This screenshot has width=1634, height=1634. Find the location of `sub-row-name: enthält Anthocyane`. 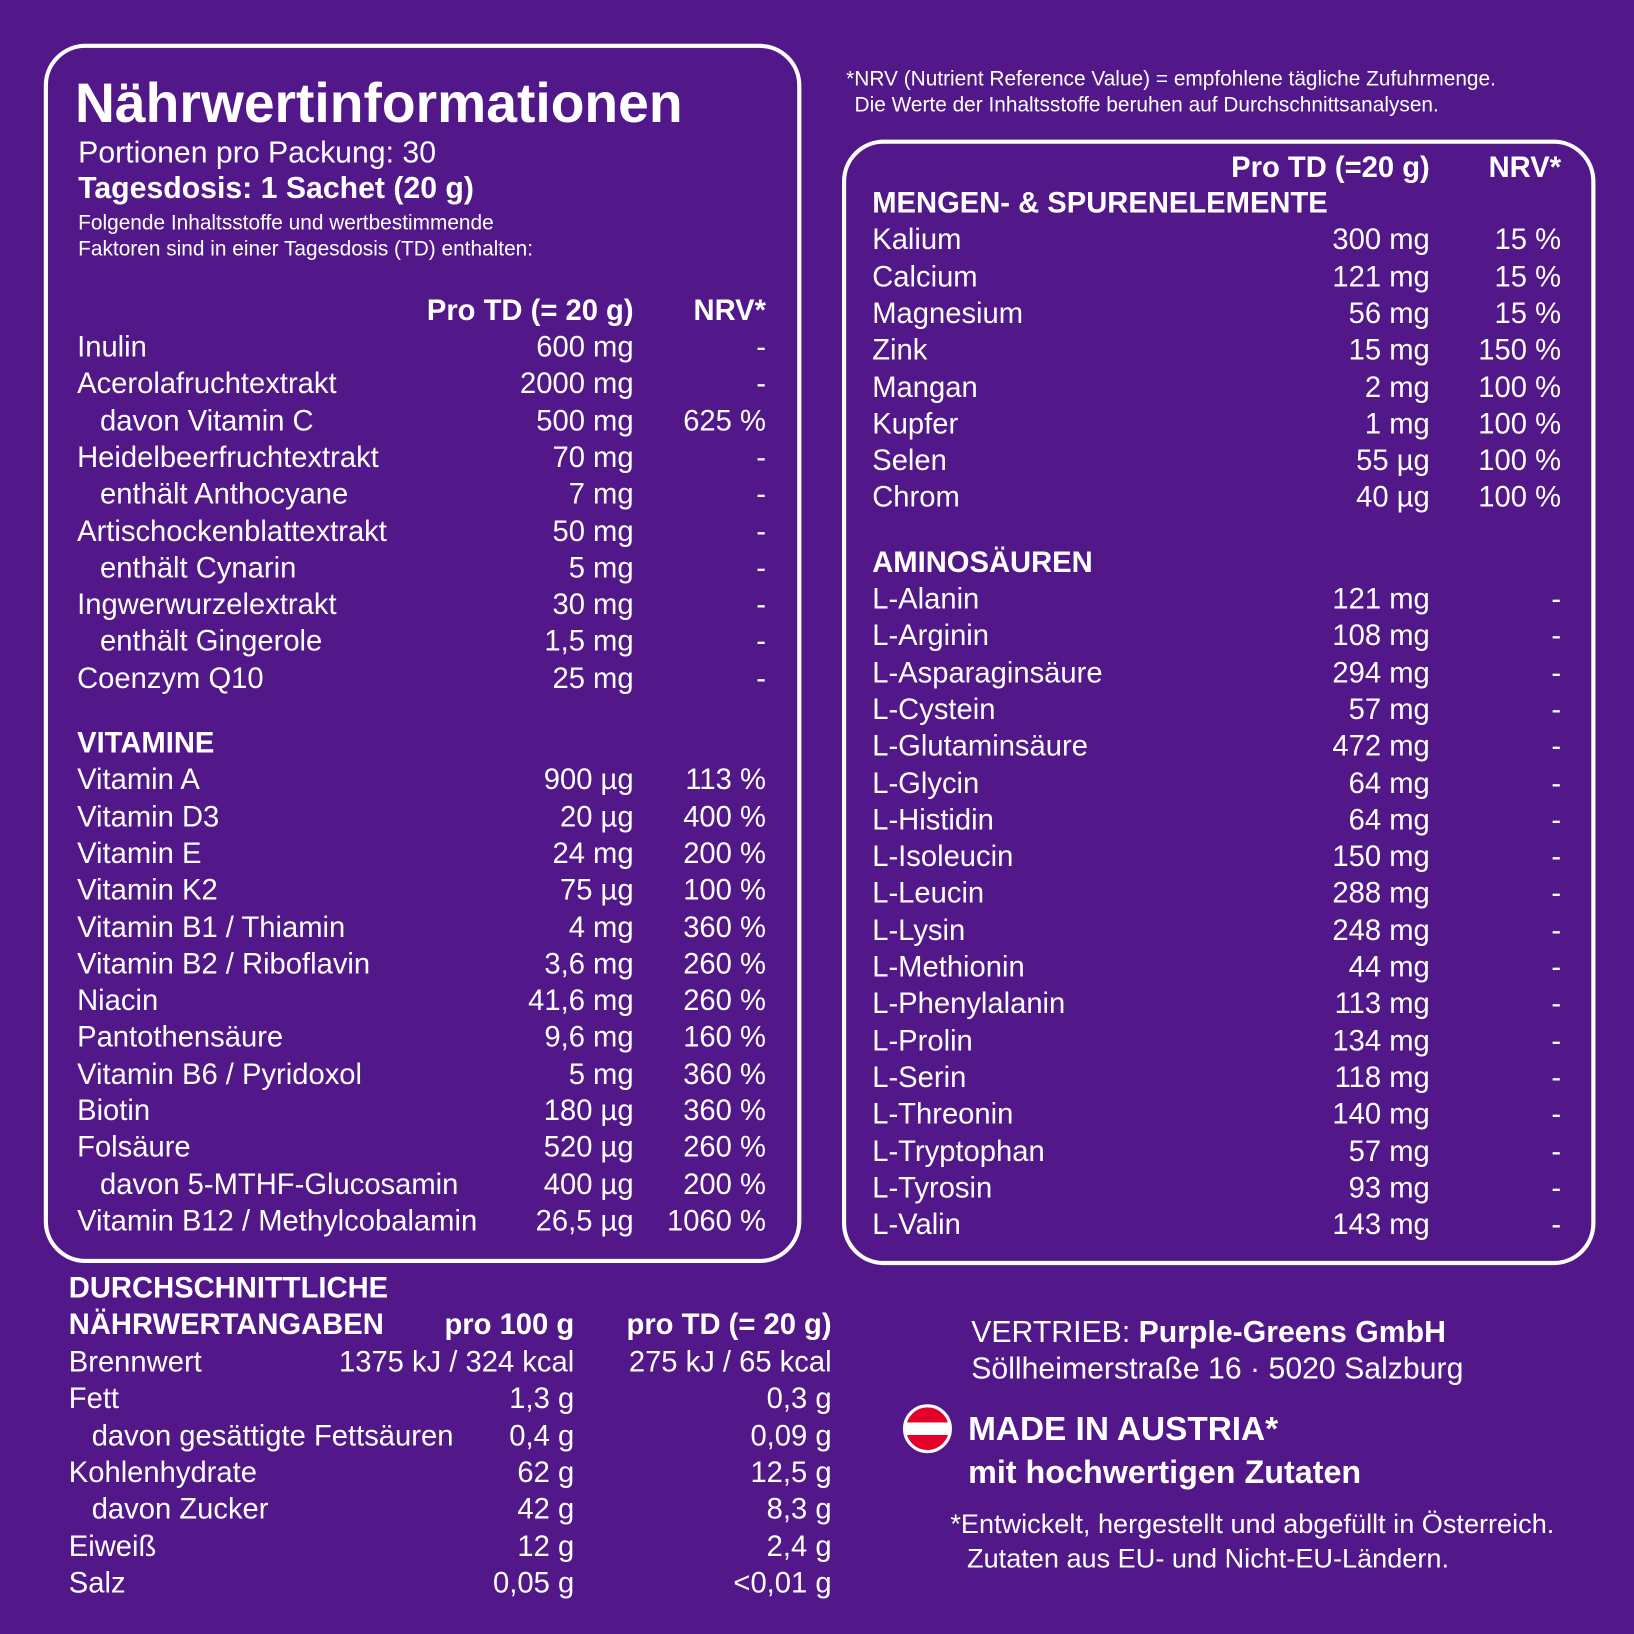

sub-row-name: enthält Anthocyane is located at coordinates (224, 493).